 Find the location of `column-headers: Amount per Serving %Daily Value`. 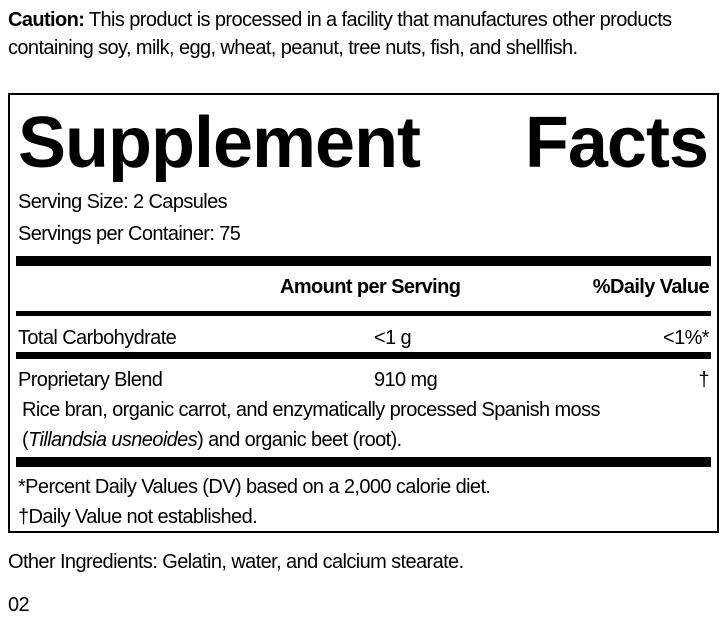

column-headers: Amount per Serving %Daily Value is located at coordinates (364, 287).